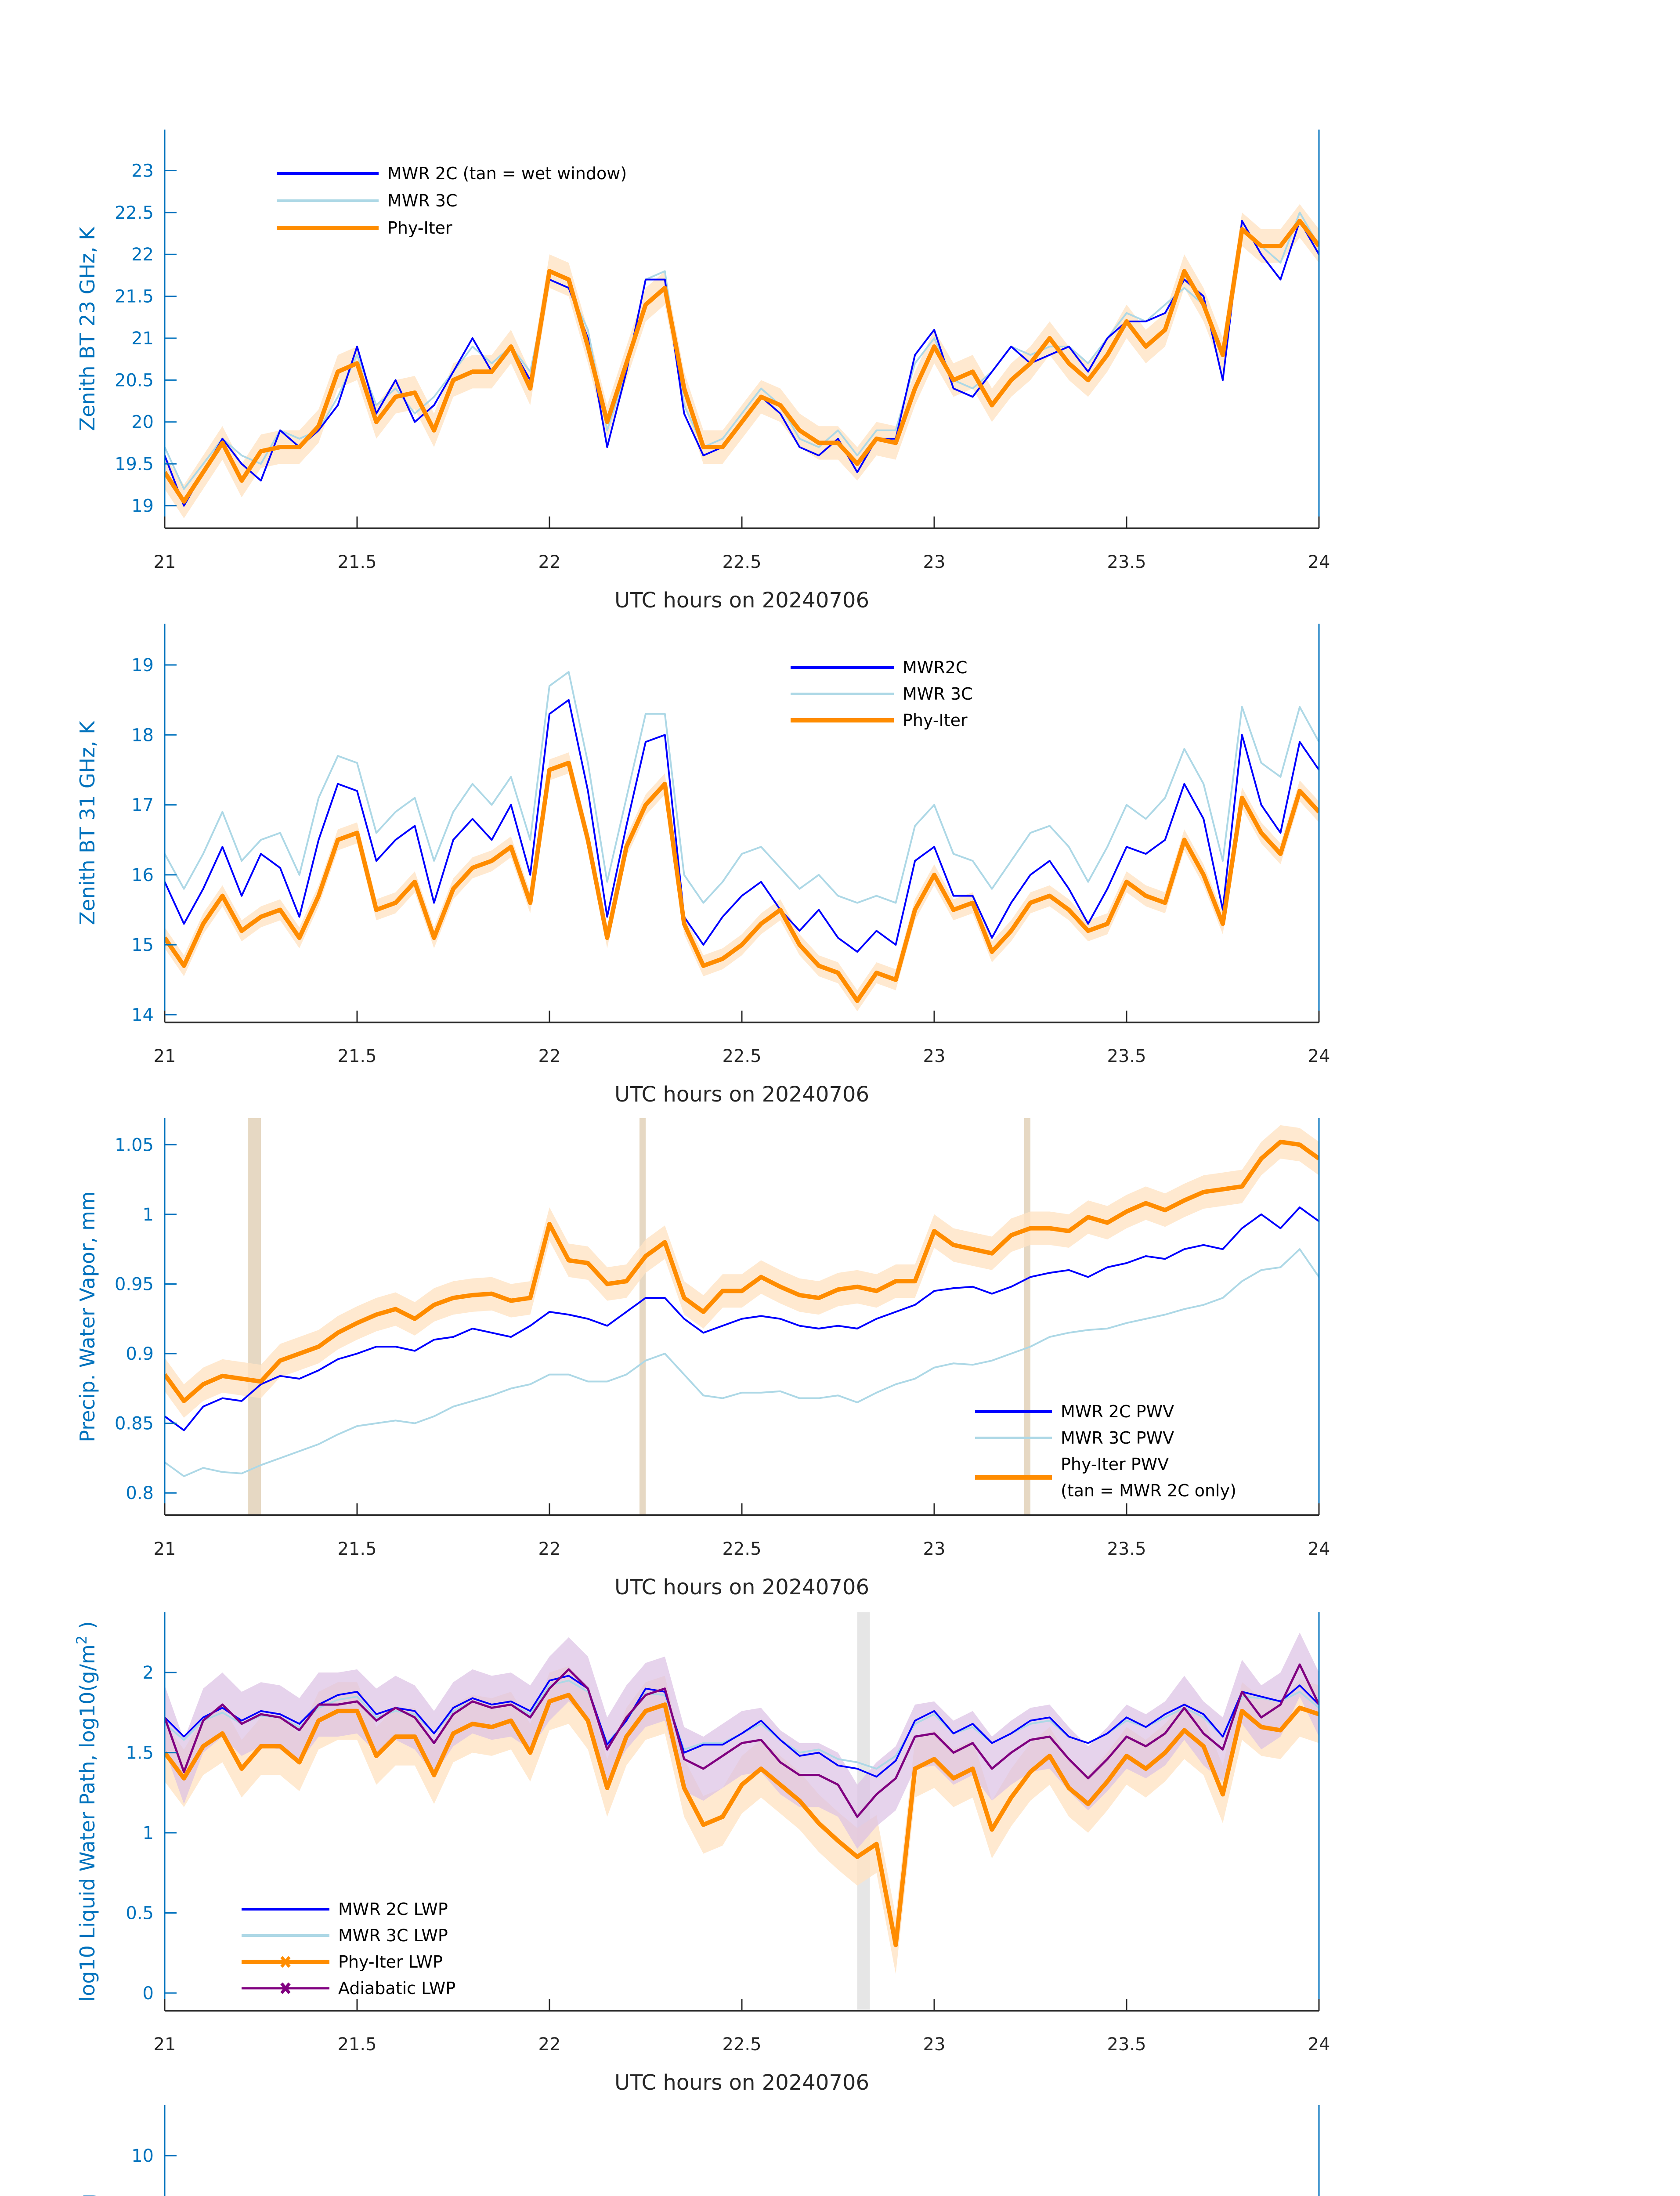 The image size is (1680, 2196). I want to click on legend-label: MWR 2C (tan = wet window), so click(507, 173).